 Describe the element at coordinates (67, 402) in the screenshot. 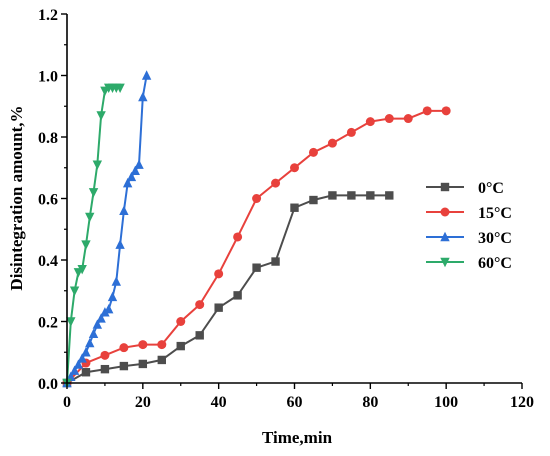

I see `x-tick-label: 0` at that location.